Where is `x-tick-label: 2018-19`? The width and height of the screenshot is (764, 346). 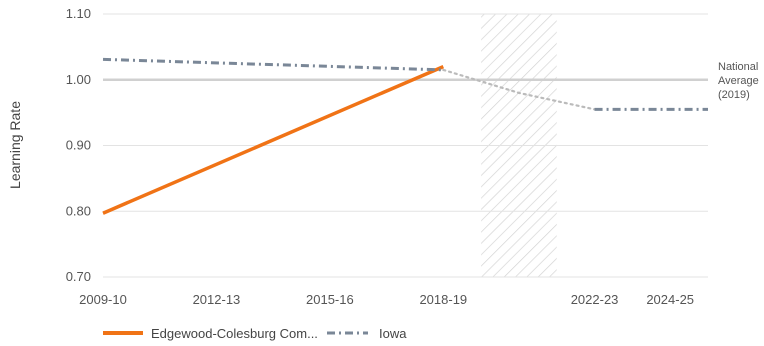 x-tick-label: 2018-19 is located at coordinates (443, 299).